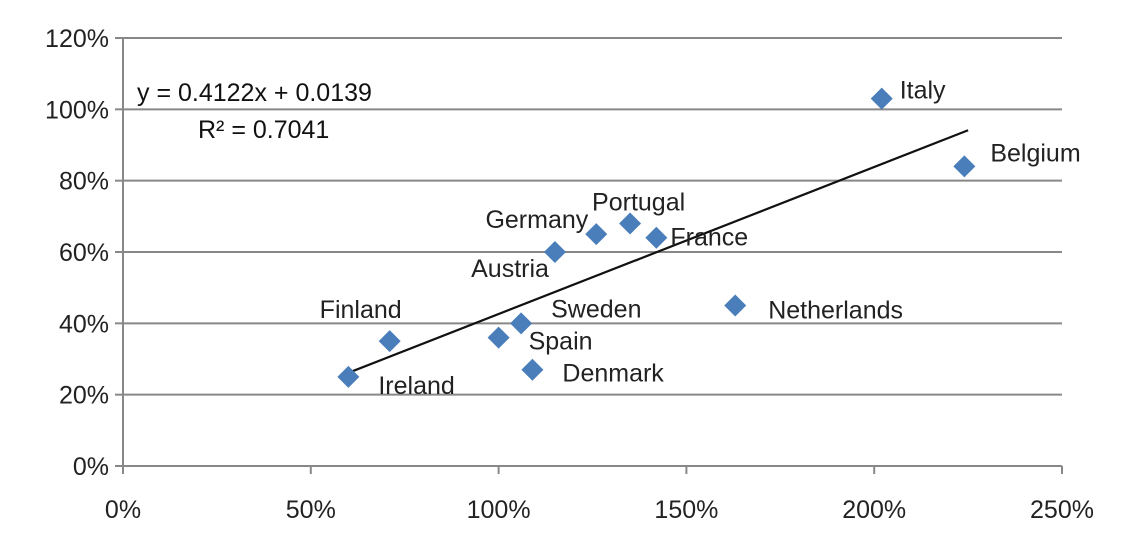 This screenshot has width=1135, height=542. Describe the element at coordinates (77, 110) in the screenshot. I see `y-tick-label: 100%` at that location.